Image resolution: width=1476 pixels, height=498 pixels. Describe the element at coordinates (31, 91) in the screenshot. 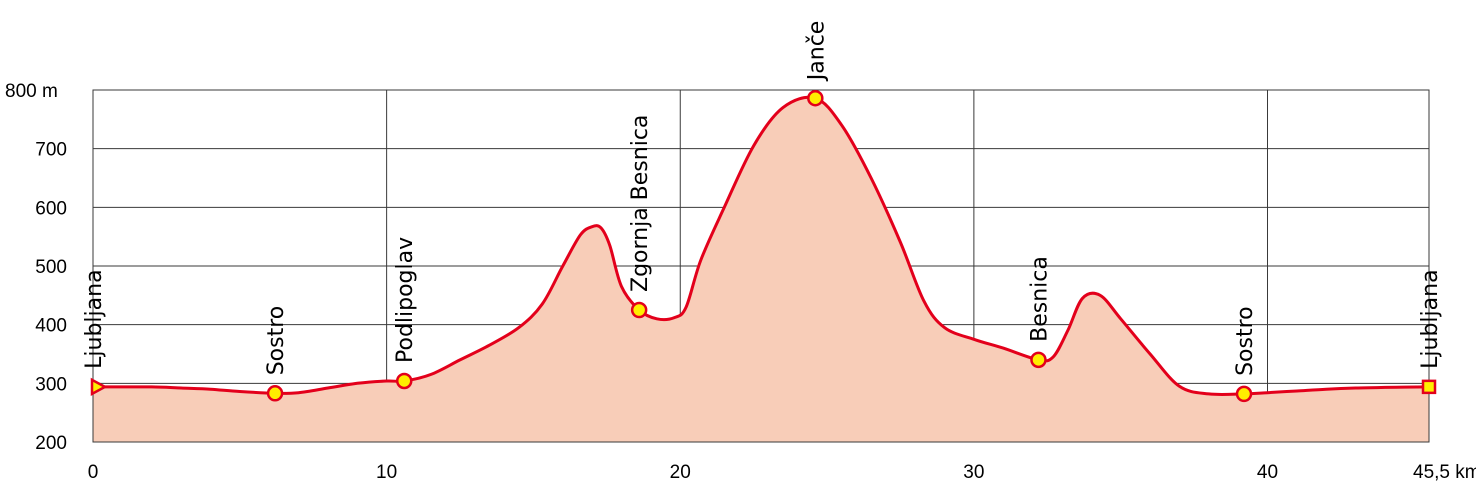

I see `y-tick-label: 800 m` at that location.